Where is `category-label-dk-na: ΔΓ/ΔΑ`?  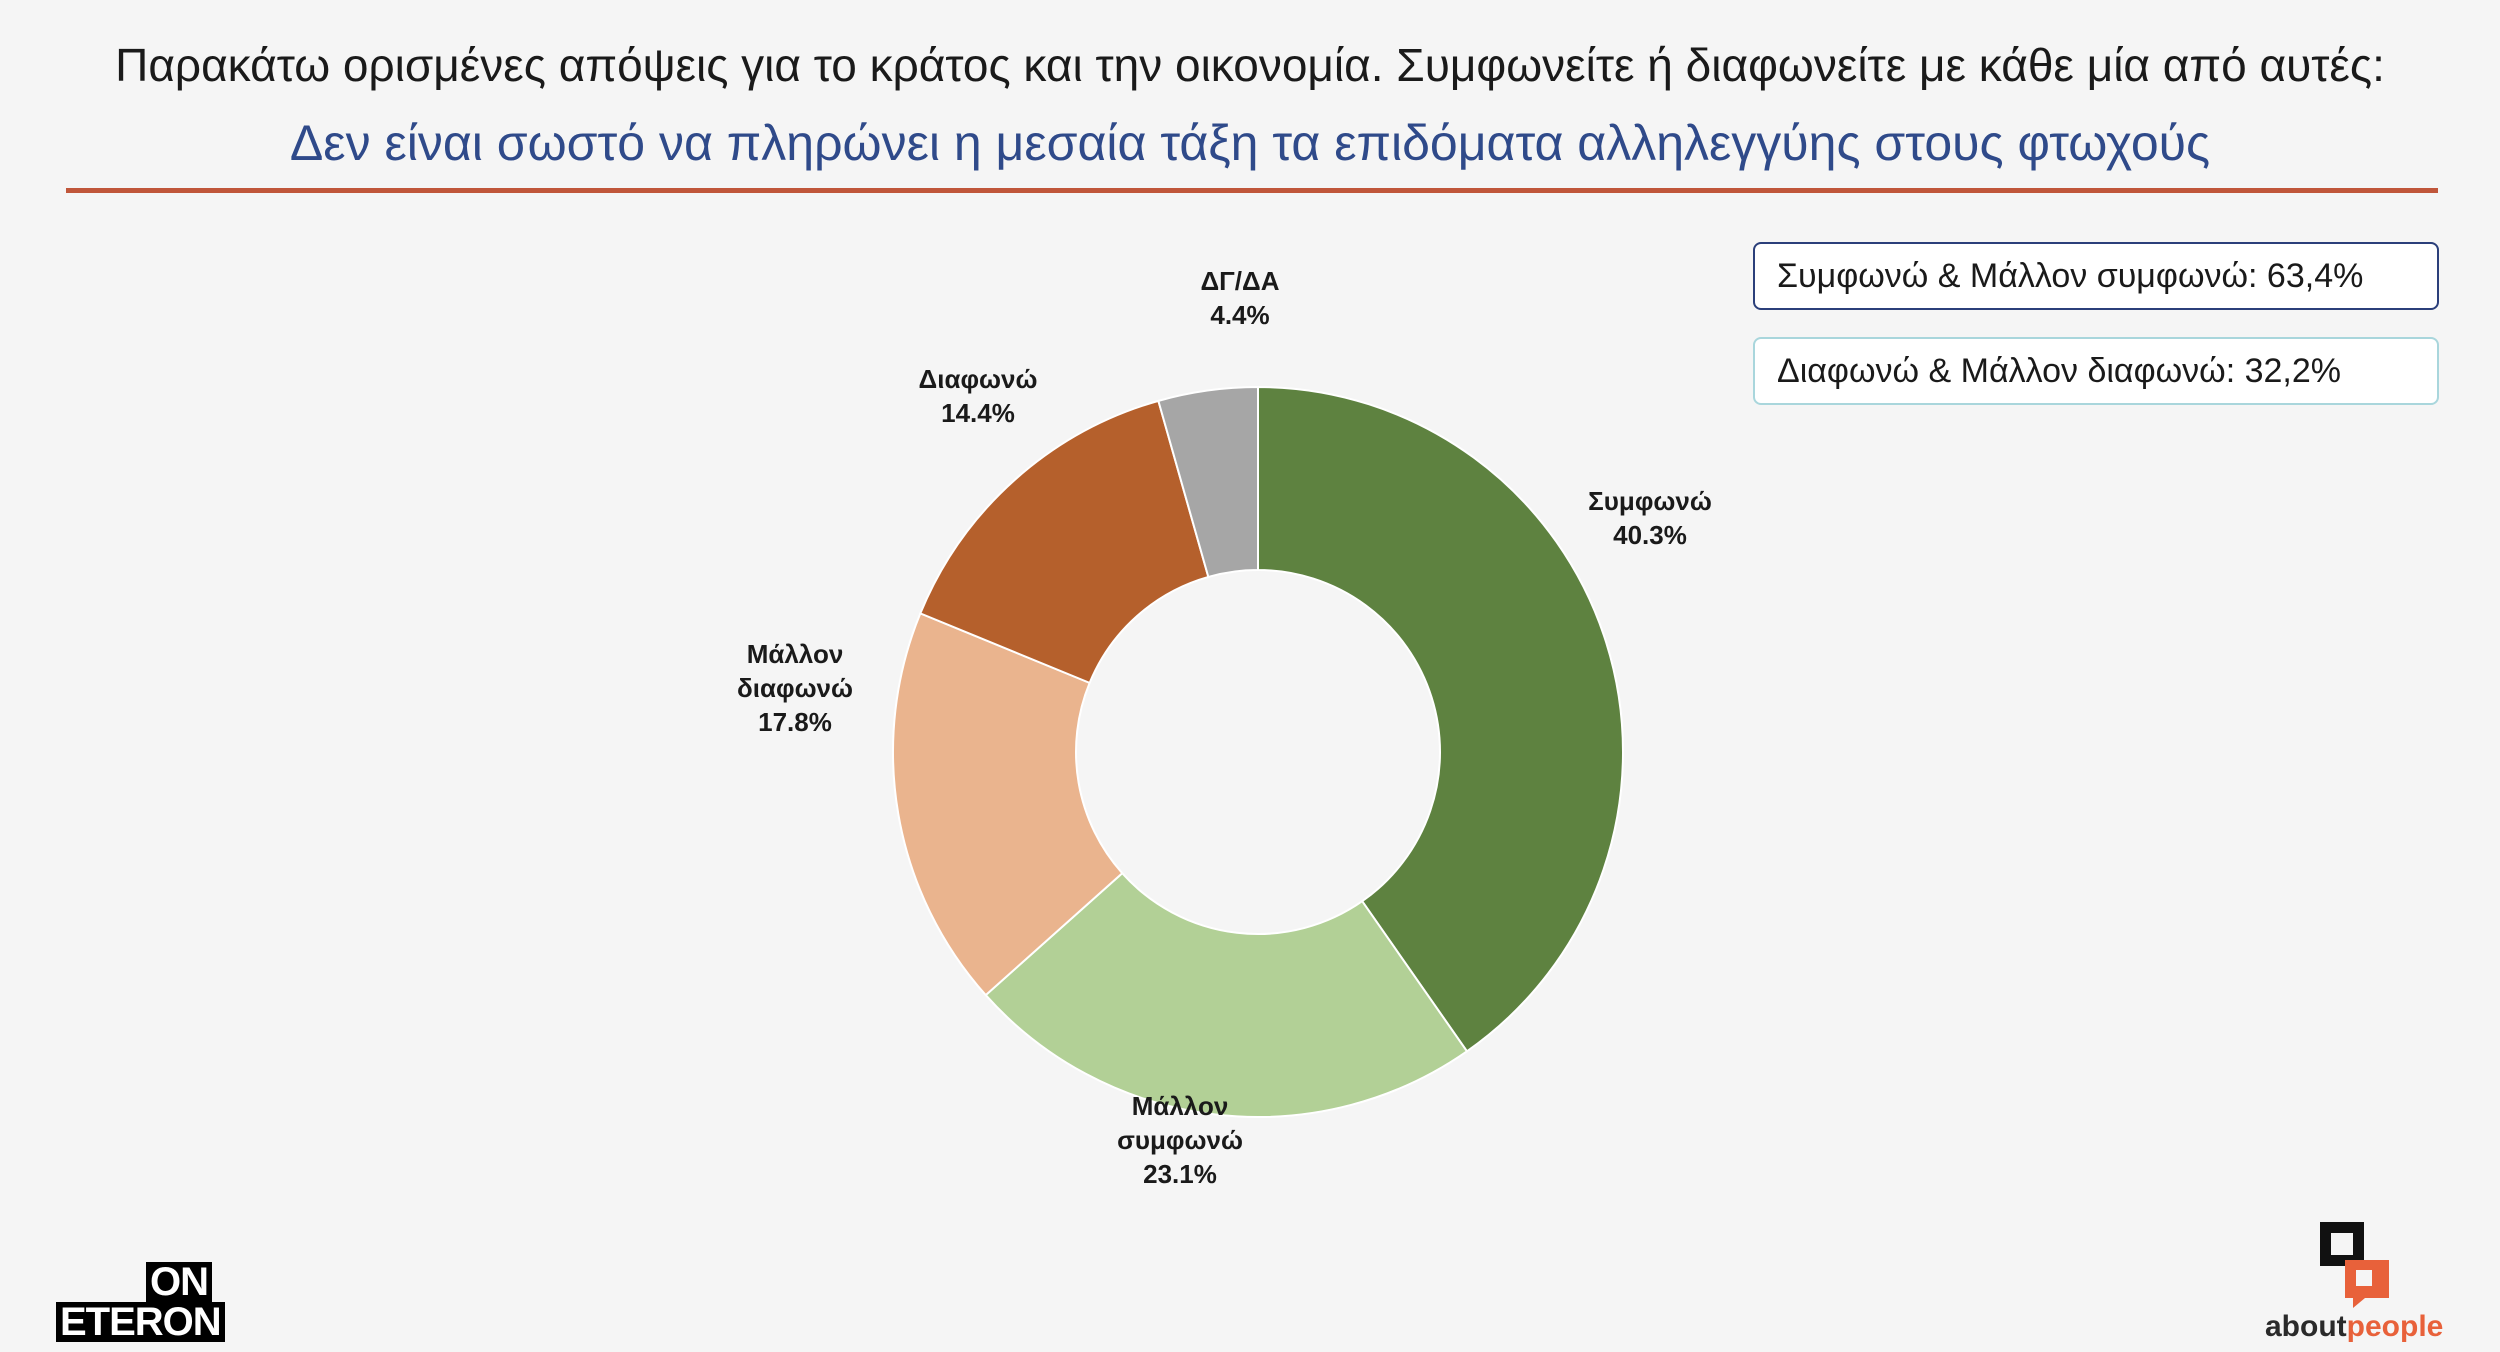
category-label-dk-na: ΔΓ/ΔΑ is located at coordinates (1239, 281).